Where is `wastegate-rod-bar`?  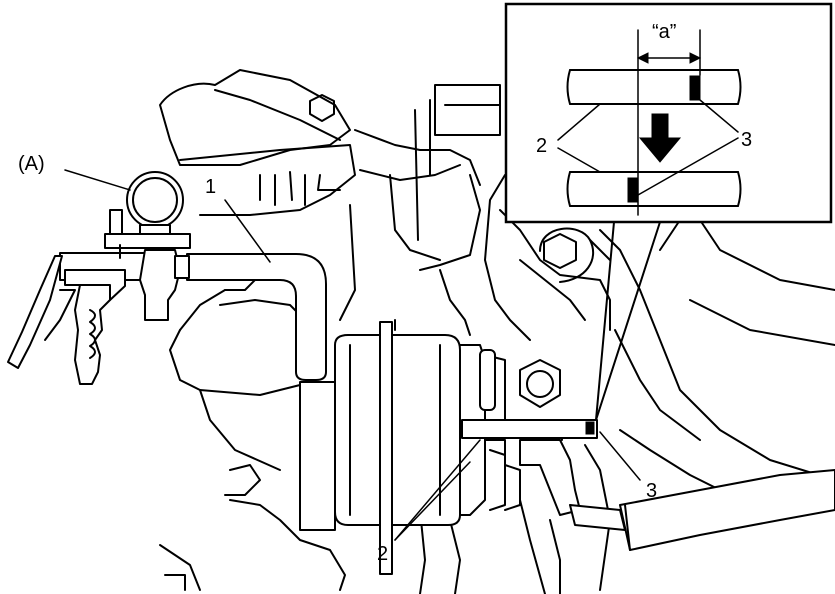
wastegate-rod-bar is located at coordinates (529, 429).